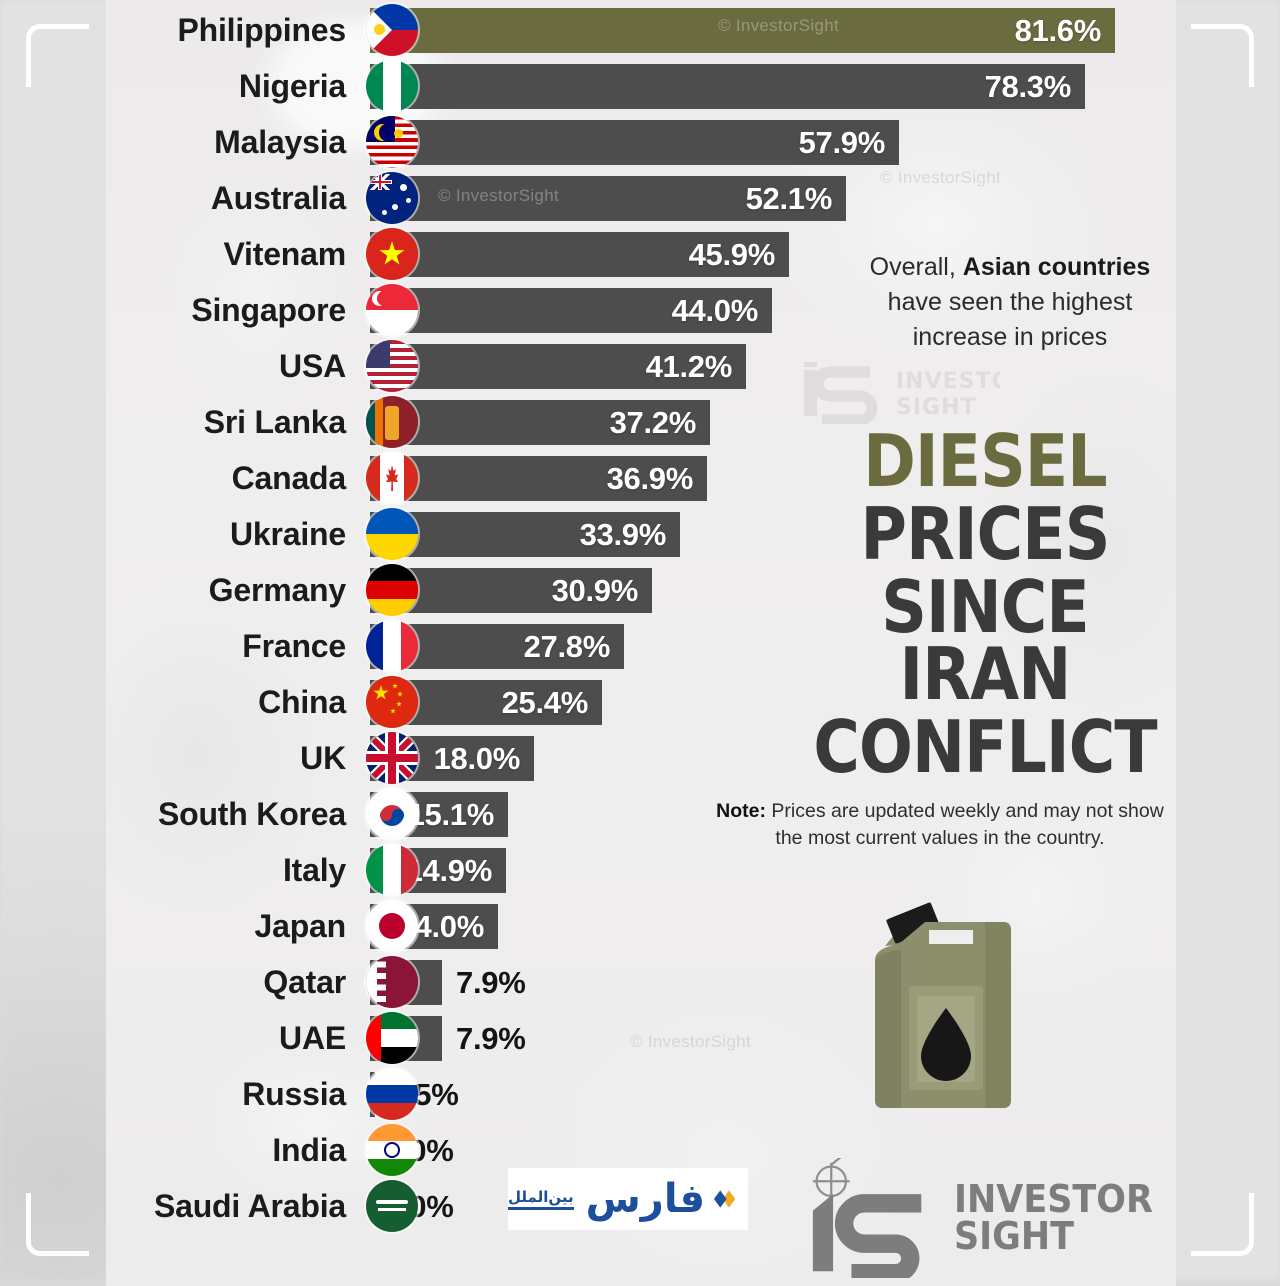 The height and width of the screenshot is (1286, 1280). What do you see at coordinates (579, 254) in the screenshot?
I see `bar: 45.9%` at bounding box center [579, 254].